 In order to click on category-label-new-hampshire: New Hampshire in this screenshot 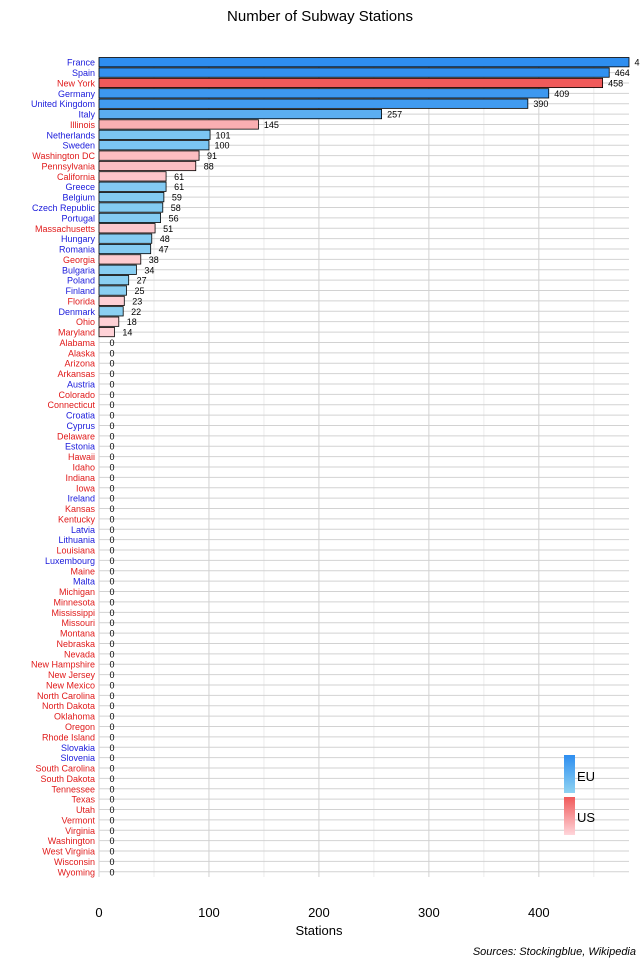, I will do `click(63, 665)`.